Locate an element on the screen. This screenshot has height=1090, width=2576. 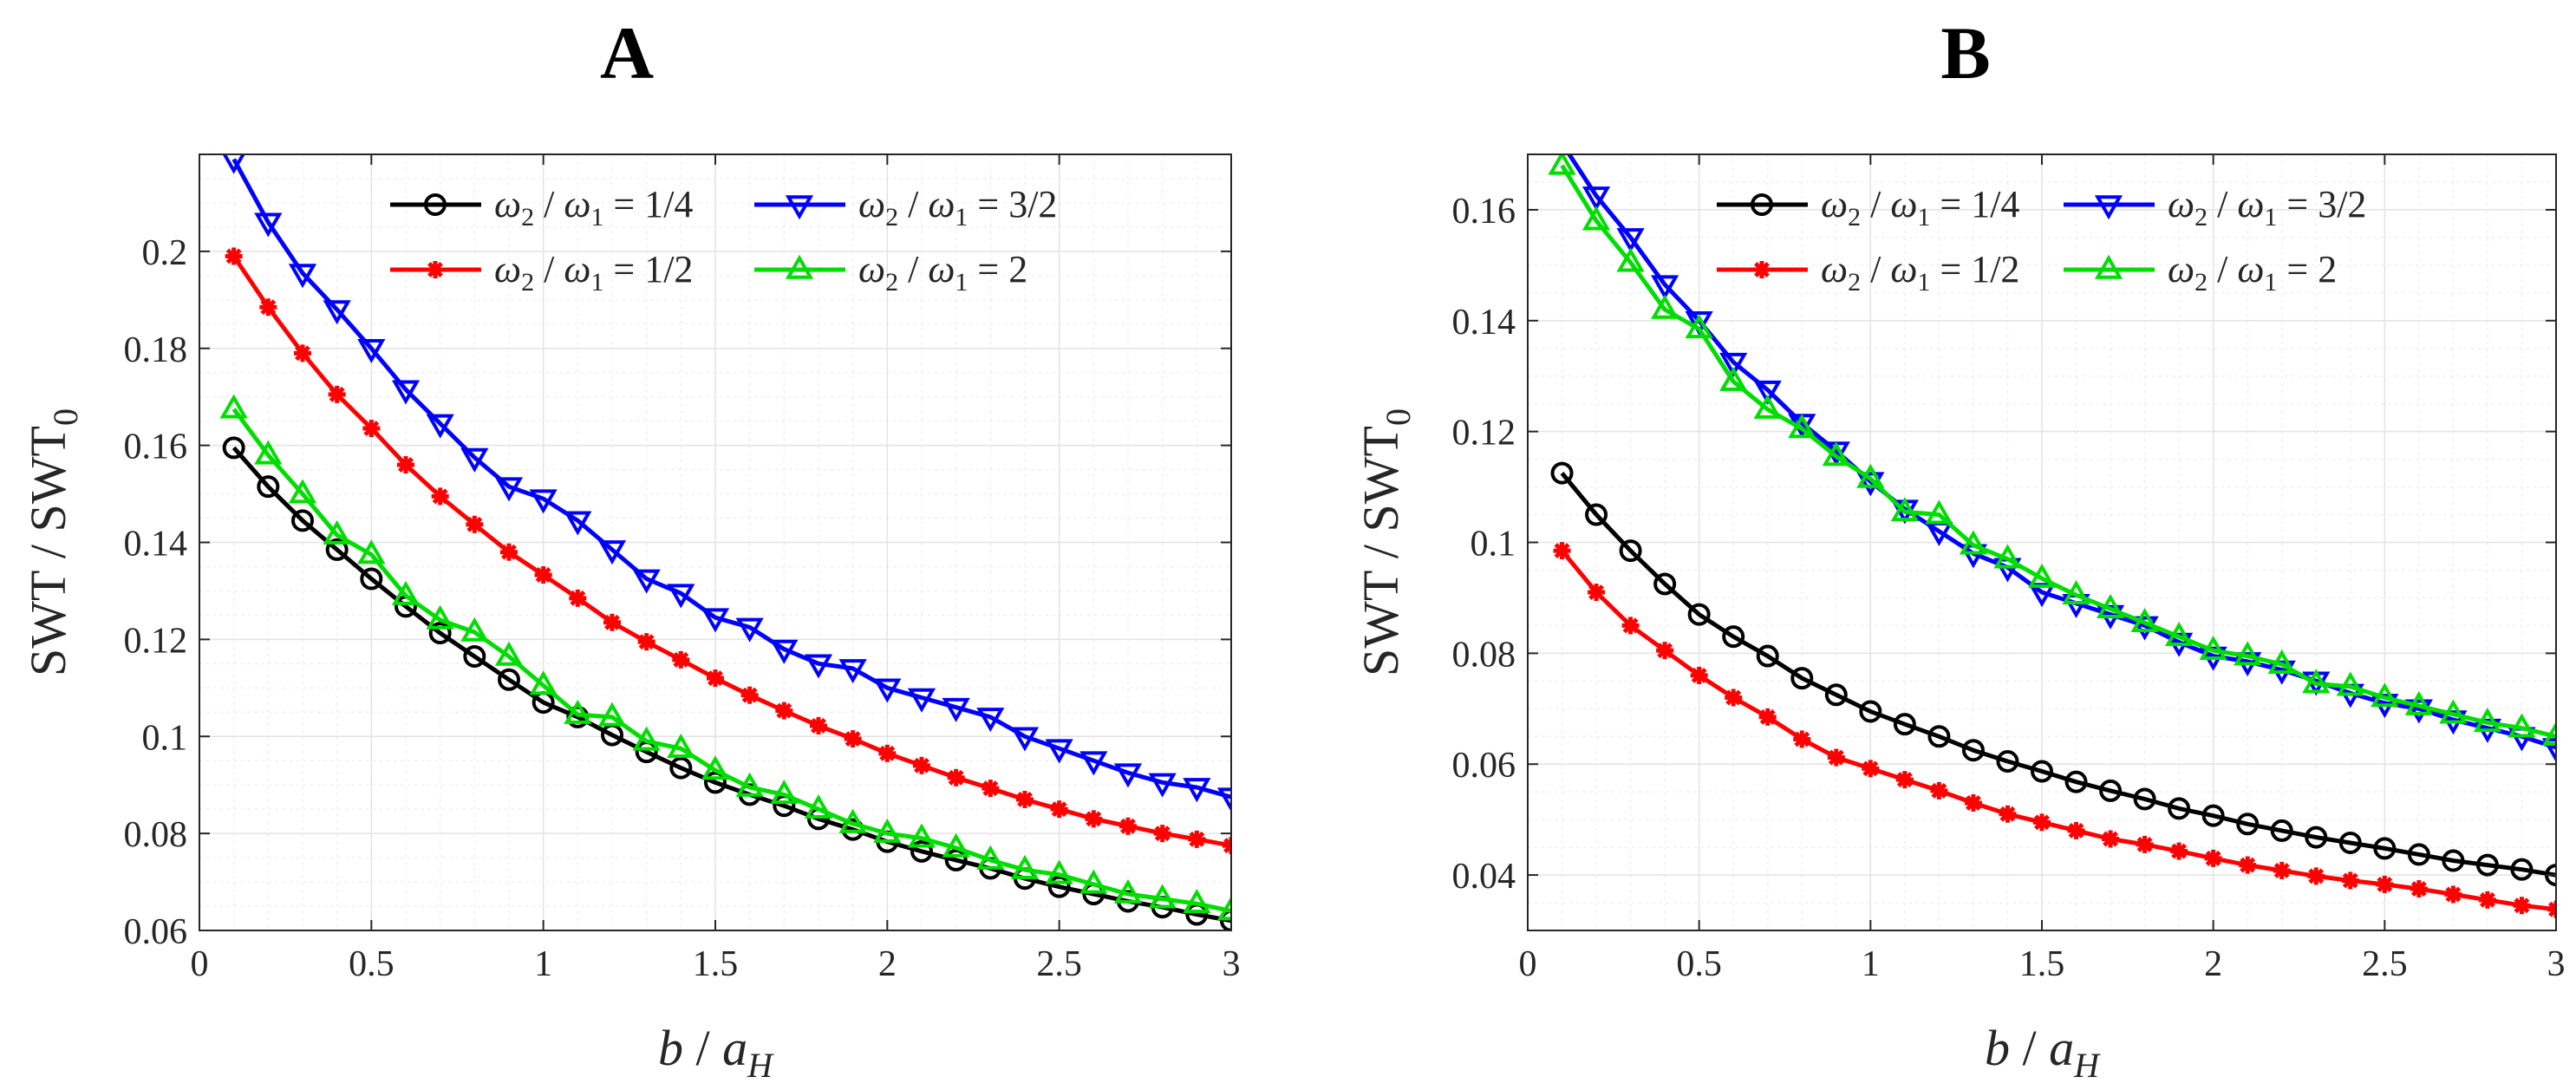
panel-b-legend-item-4: ω2 / ω1 = 2 is located at coordinates (2200, 272).